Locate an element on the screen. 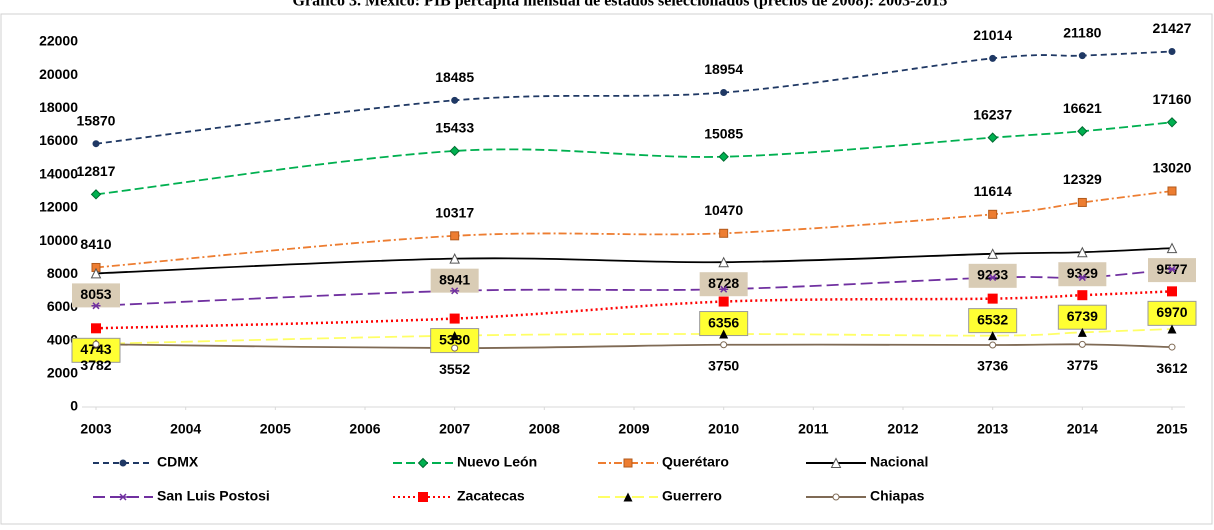 The height and width of the screenshot is (530, 1214). data-label: 8053 is located at coordinates (95, 294).